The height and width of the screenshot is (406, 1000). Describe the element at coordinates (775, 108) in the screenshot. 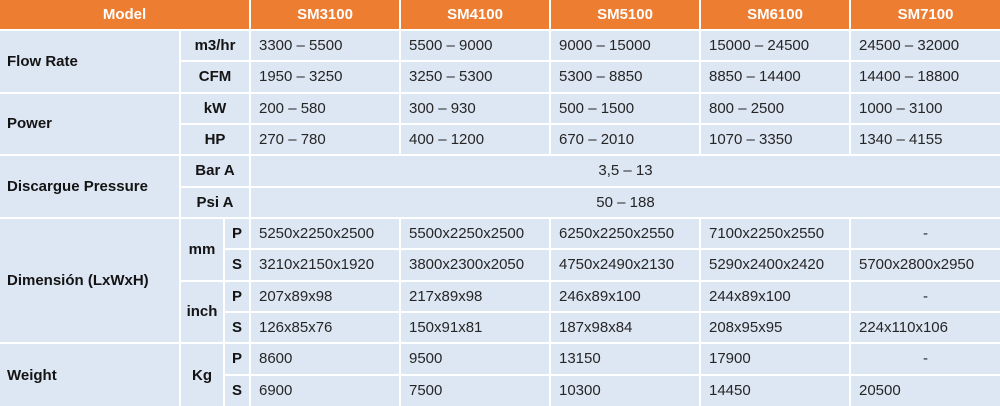

I see `value-cell: 800 – 2500` at that location.